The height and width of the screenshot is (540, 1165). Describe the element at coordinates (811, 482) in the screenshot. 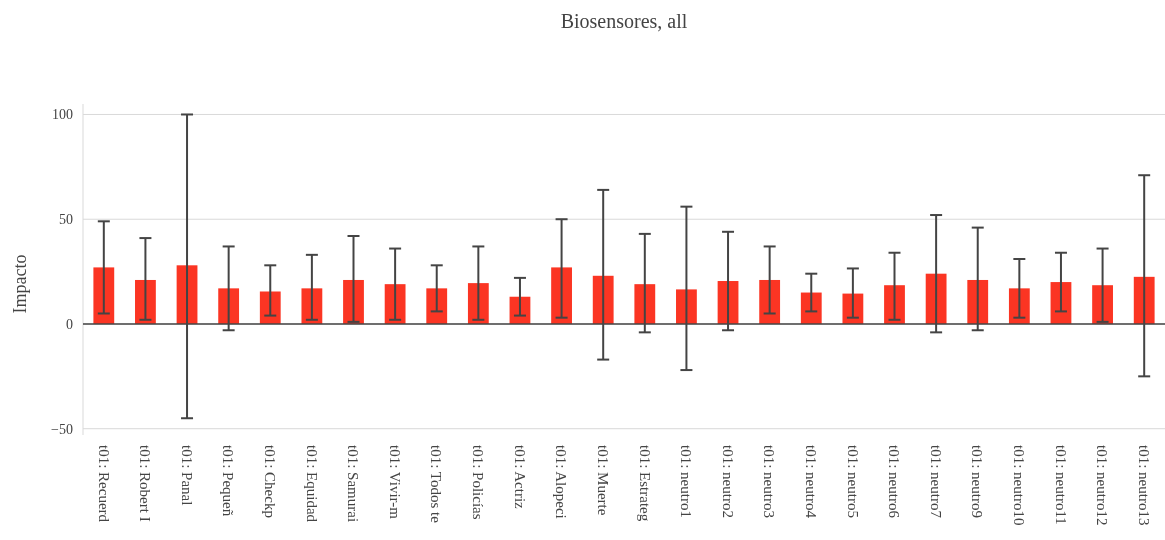

I see `x-tick-label: t01: neutro4` at that location.